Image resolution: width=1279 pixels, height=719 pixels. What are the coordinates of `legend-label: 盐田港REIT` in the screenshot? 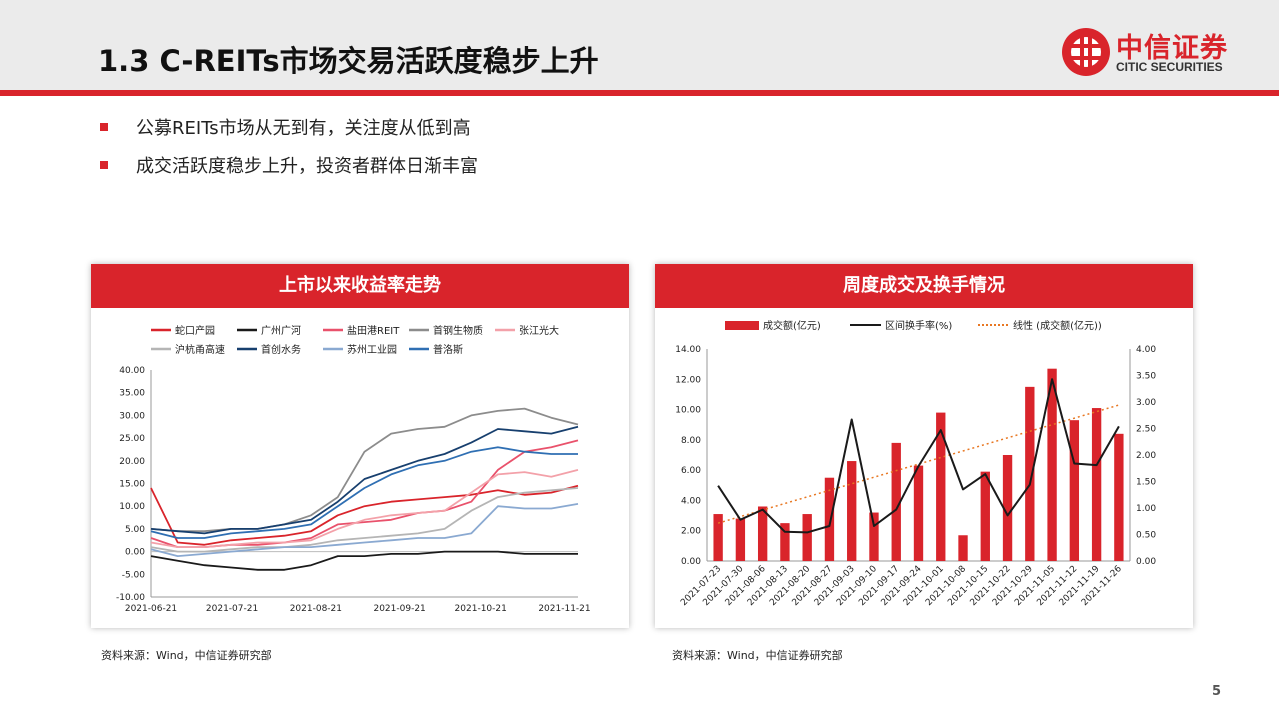 It's located at (373, 330).